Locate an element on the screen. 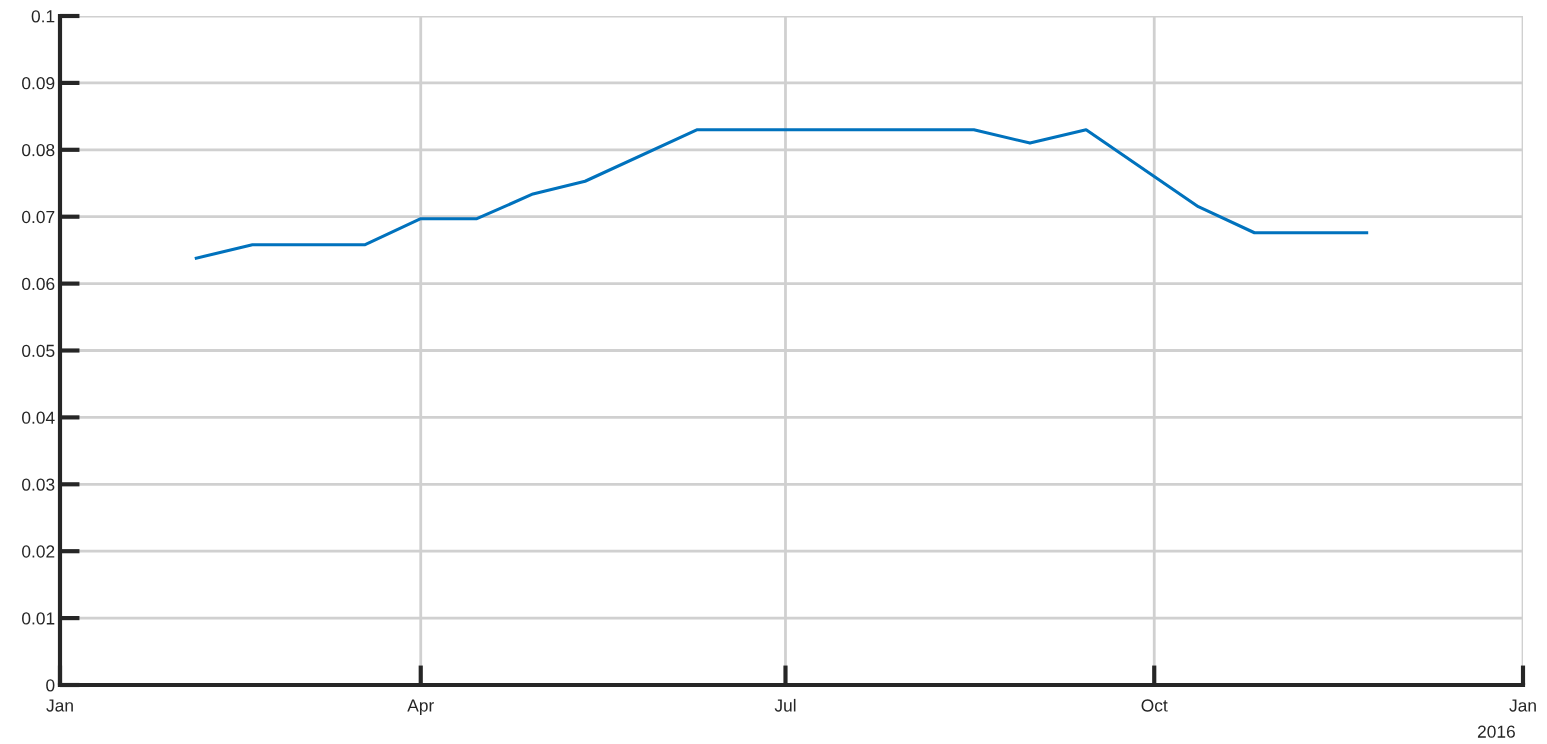 This screenshot has height=744, width=1547. text: 2016 is located at coordinates (1496, 731).